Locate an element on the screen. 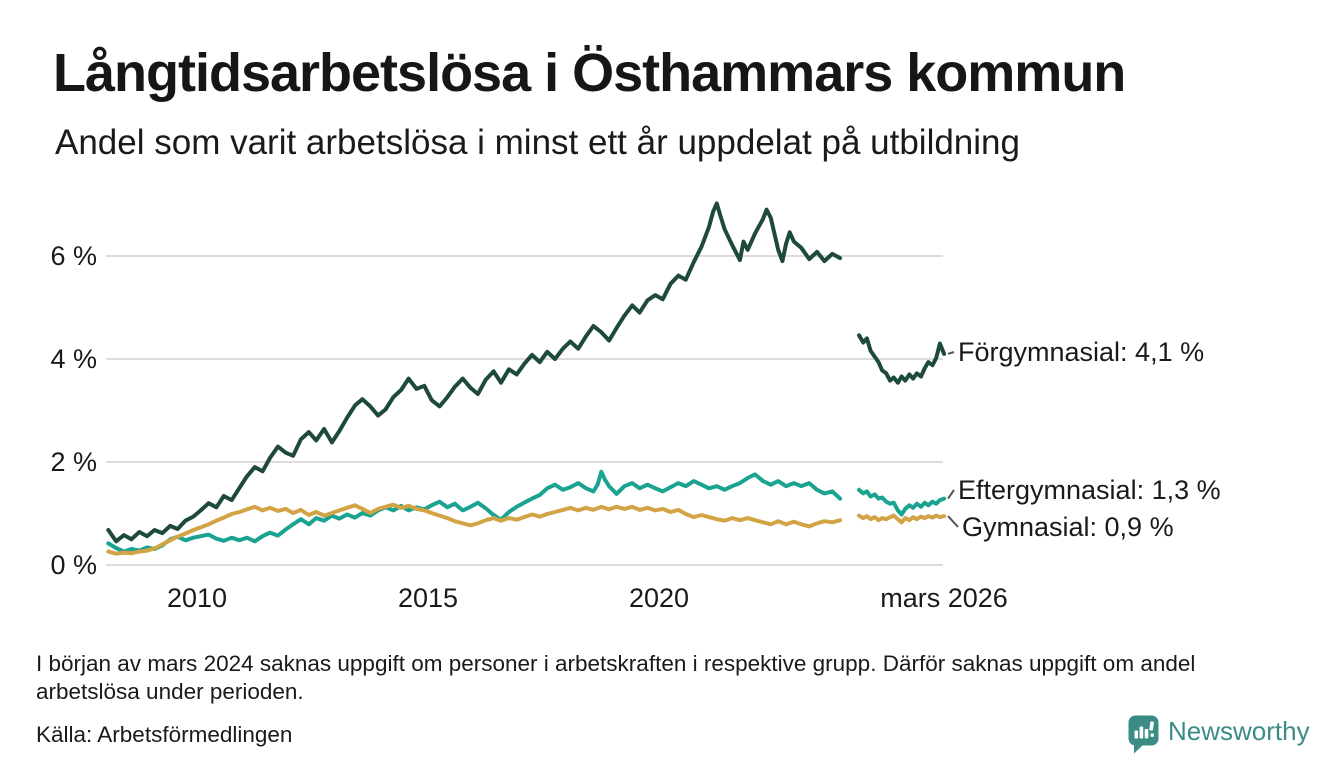 The image size is (1340, 780). source-line: Källa: Arbetsförmedlingen is located at coordinates (164, 734).